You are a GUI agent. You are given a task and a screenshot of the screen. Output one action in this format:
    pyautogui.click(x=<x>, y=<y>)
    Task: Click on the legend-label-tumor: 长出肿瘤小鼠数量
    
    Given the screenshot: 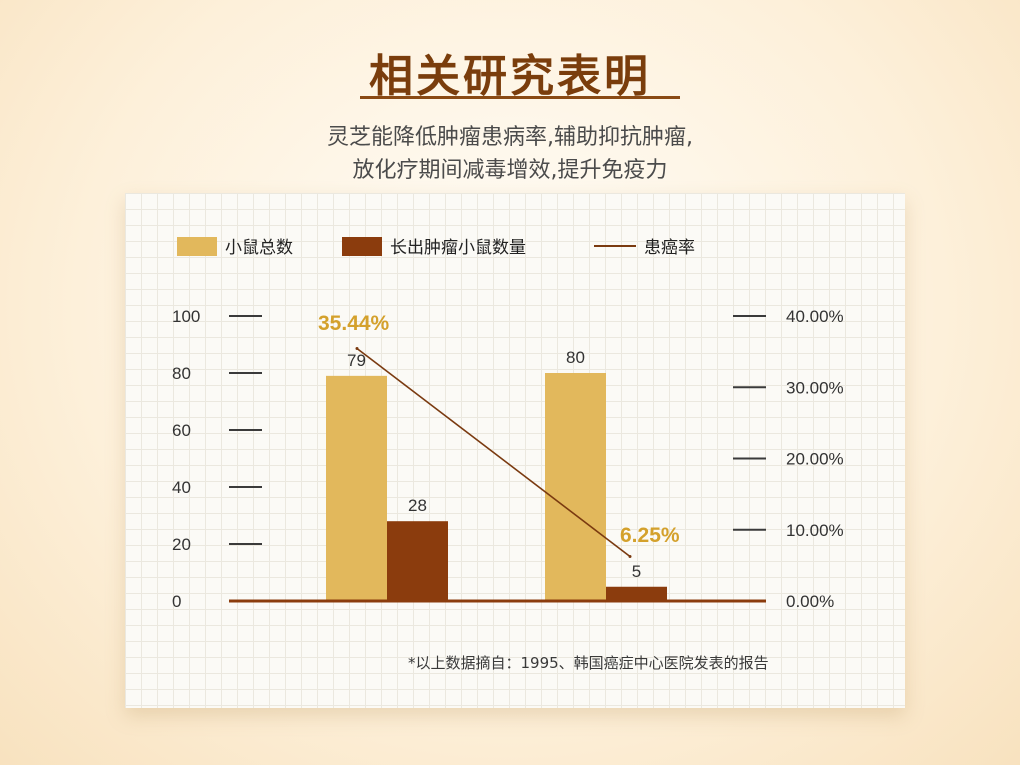 What is the action you would take?
    pyautogui.click(x=458, y=247)
    